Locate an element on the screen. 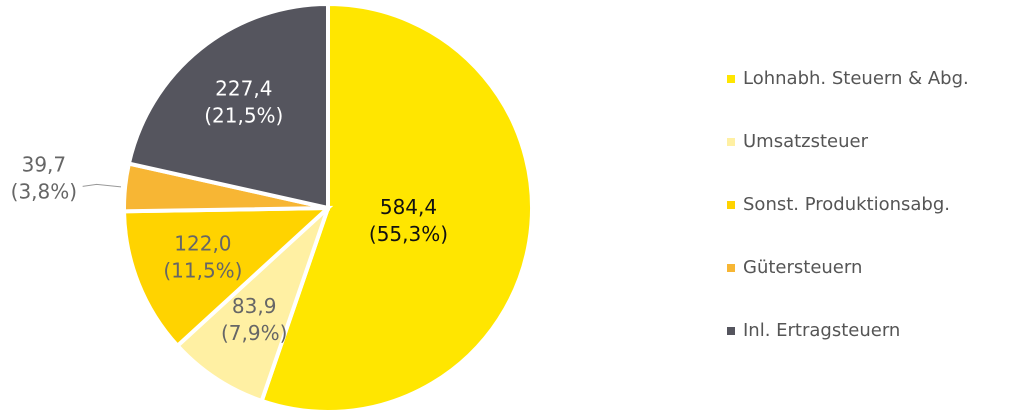  percentage-label: (3,8%) is located at coordinates (44, 192).